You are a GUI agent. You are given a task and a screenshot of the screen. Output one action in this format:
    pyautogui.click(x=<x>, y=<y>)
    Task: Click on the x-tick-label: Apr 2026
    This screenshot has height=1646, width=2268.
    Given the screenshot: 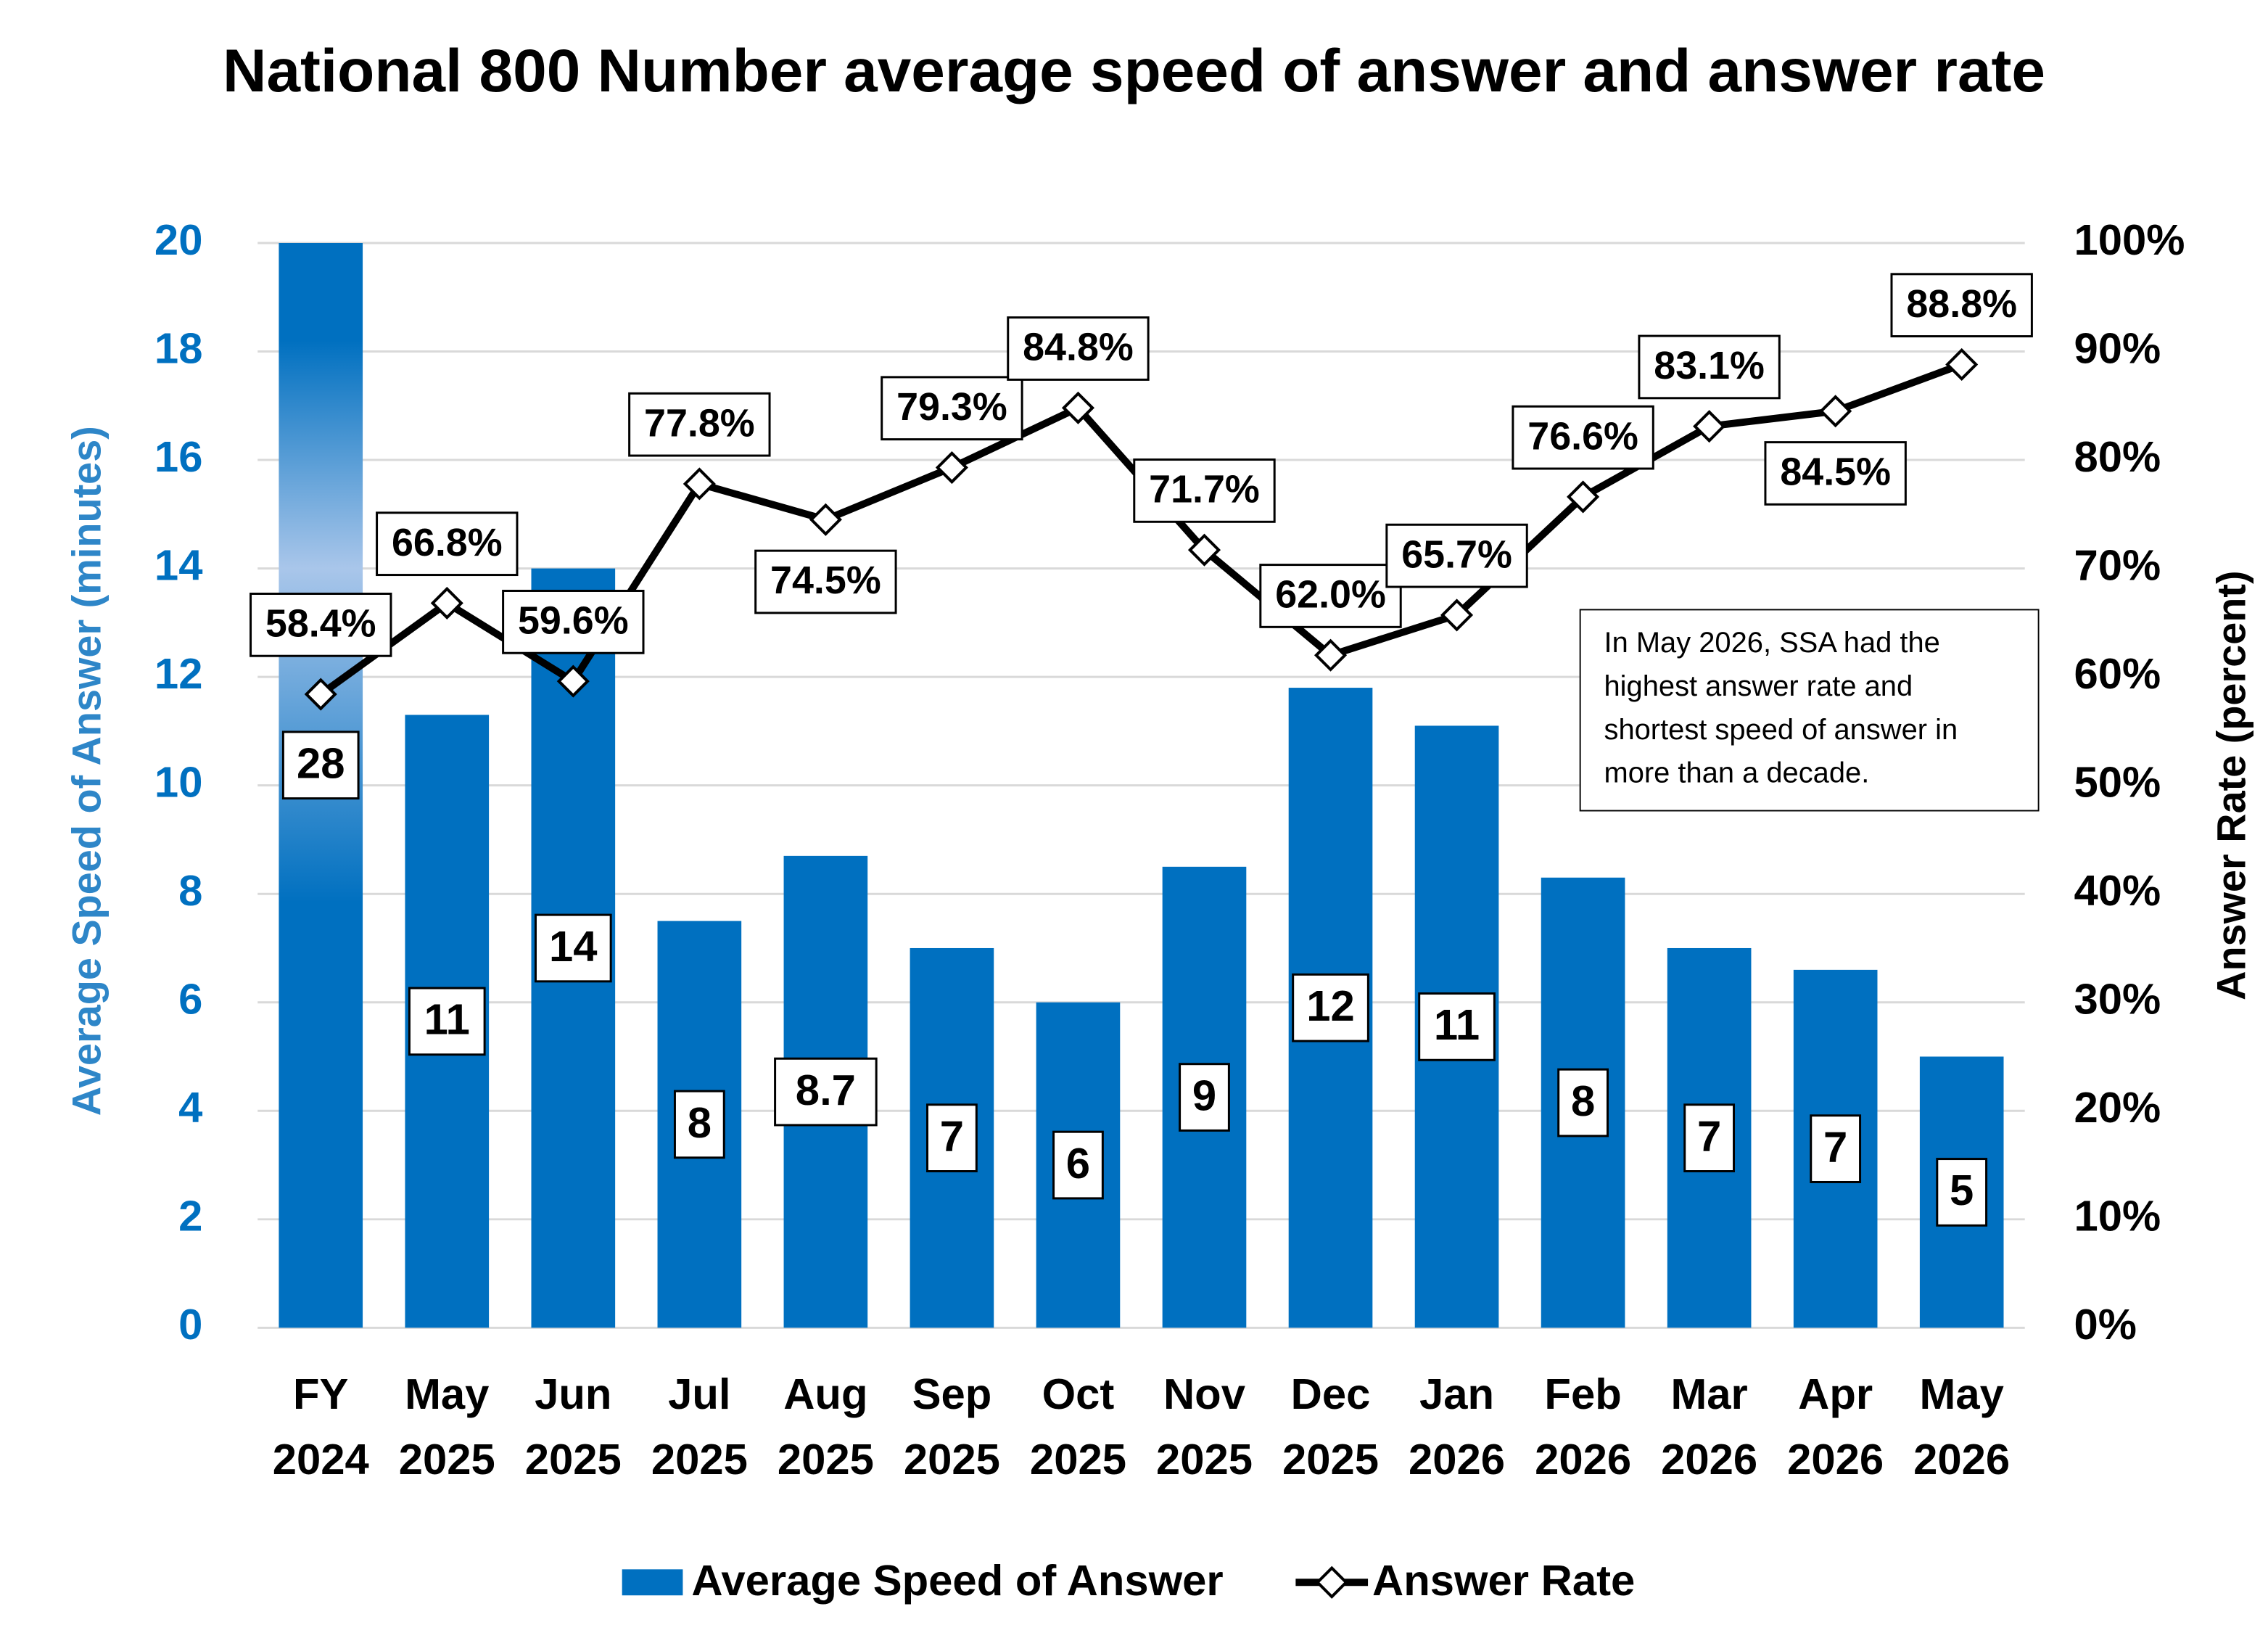 What is the action you would take?
    pyautogui.click(x=1835, y=1427)
    